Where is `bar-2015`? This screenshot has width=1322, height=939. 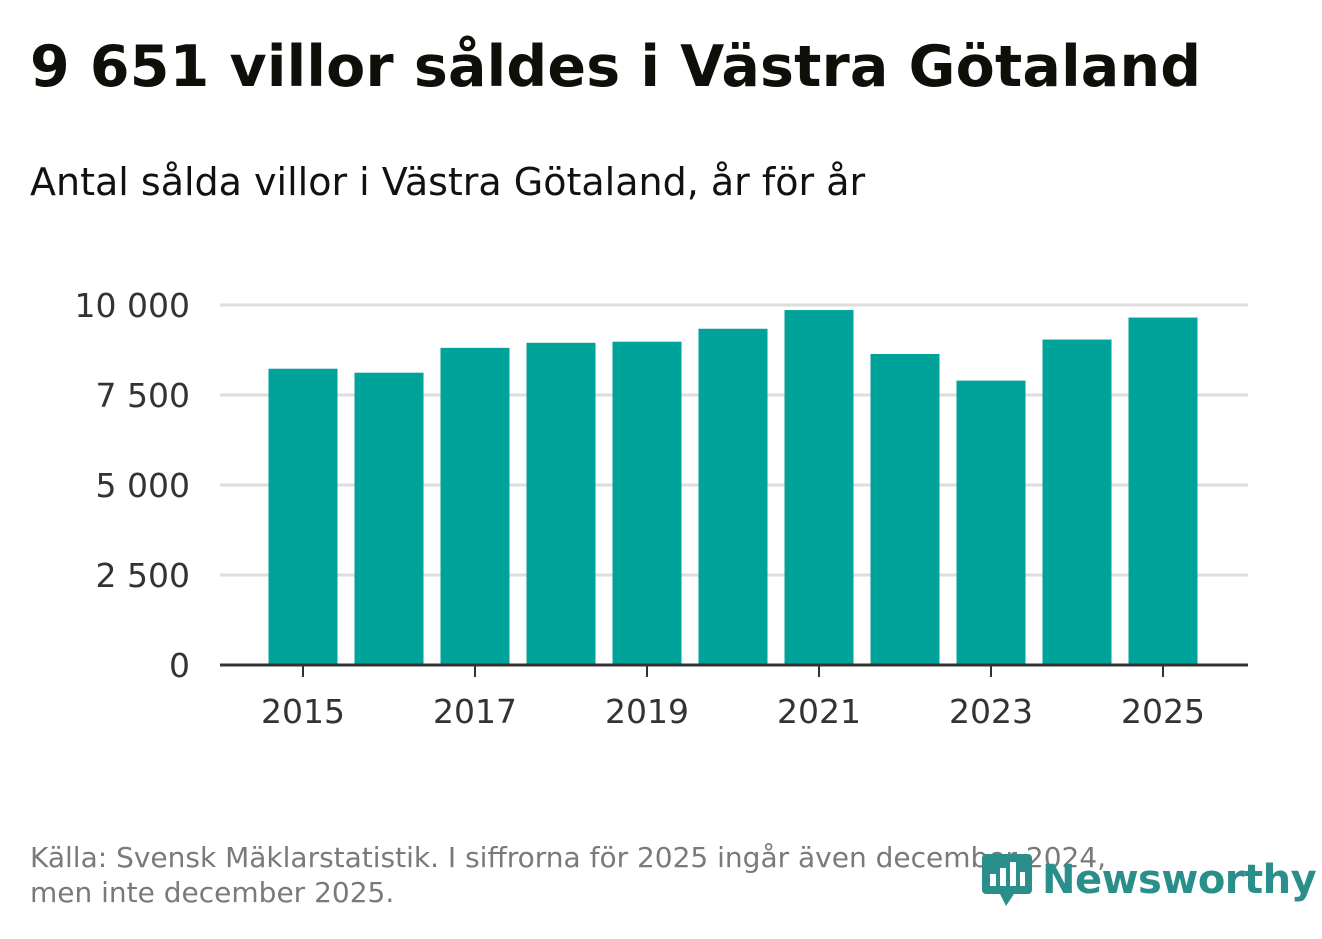 bar-2015 is located at coordinates (303, 516).